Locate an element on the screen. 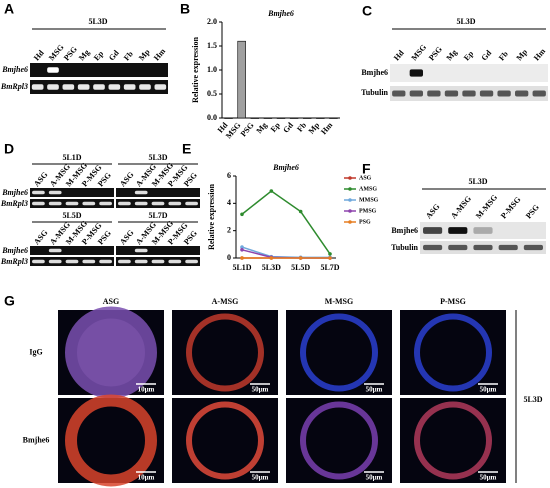 The image size is (550, 488). x-tick-label: Mg is located at coordinates (261, 128).